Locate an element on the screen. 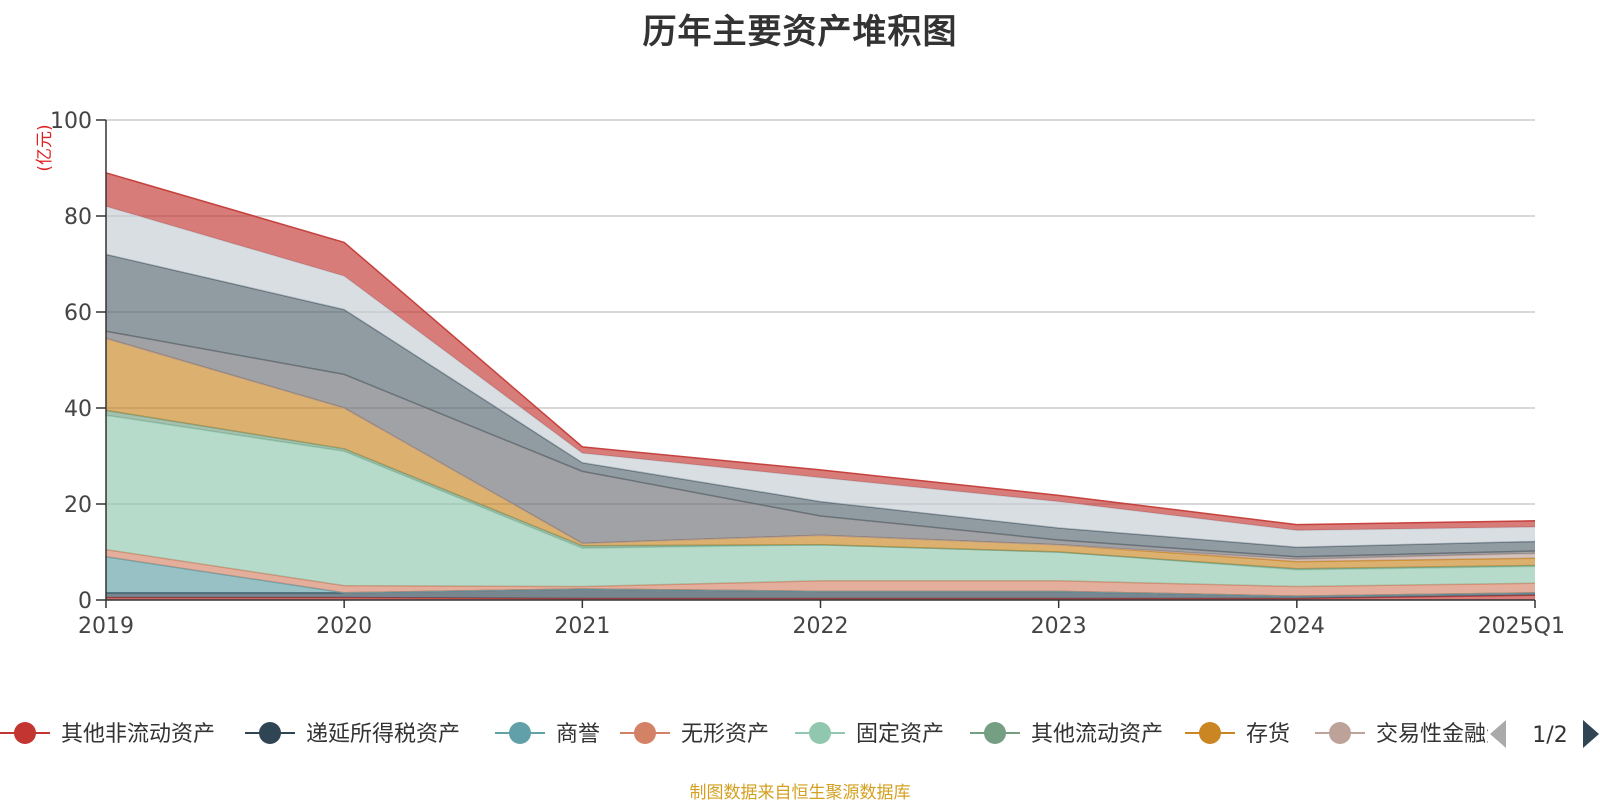  legend-items: 其他非流动资产 递延所得税资产 商誉 无形资产 固定资产 其他流动资产 存货 交易性金融资产 is located at coordinates (765, 734).